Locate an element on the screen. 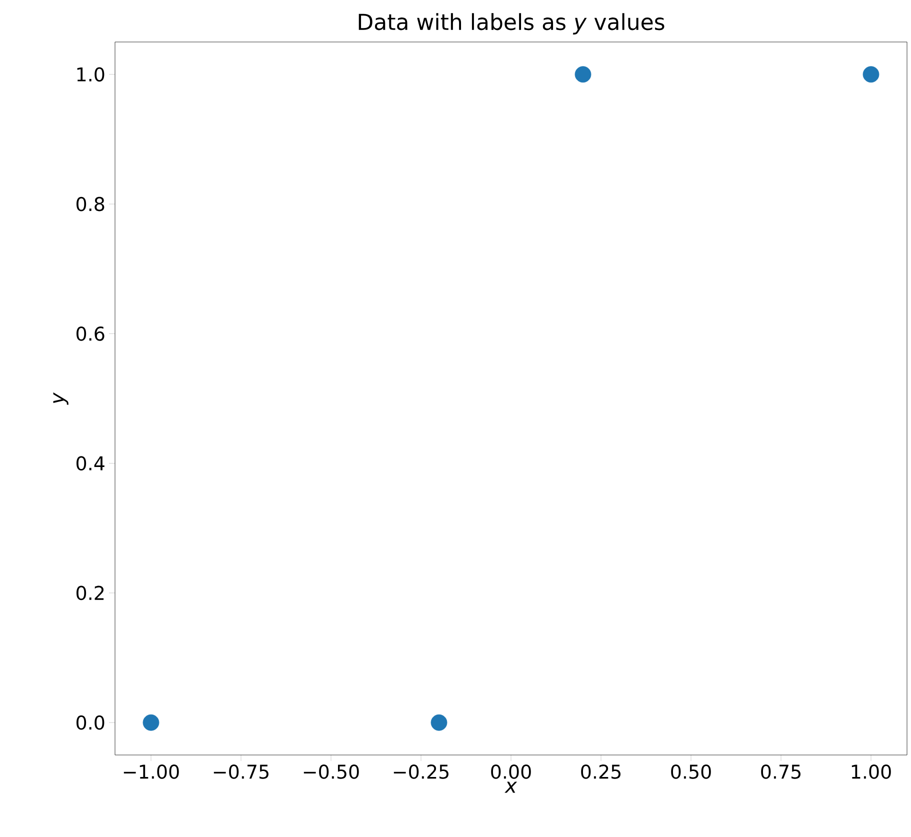 The height and width of the screenshot is (837, 911). y-tick-label: 0.0 is located at coordinates (90, 722).